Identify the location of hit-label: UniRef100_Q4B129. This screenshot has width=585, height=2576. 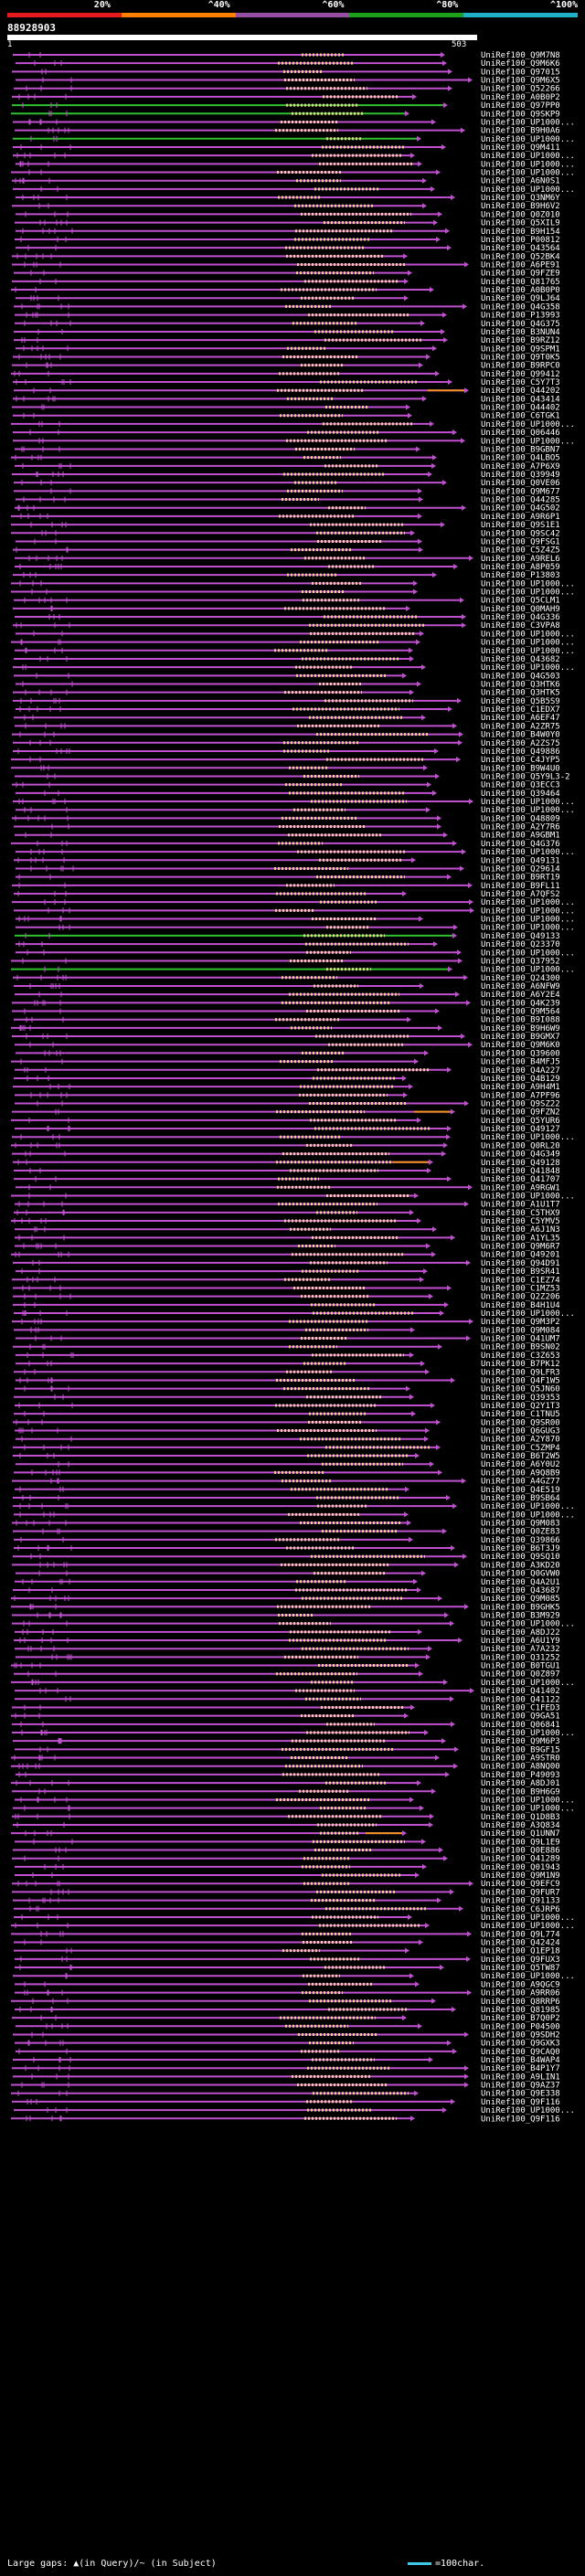
(520, 1079).